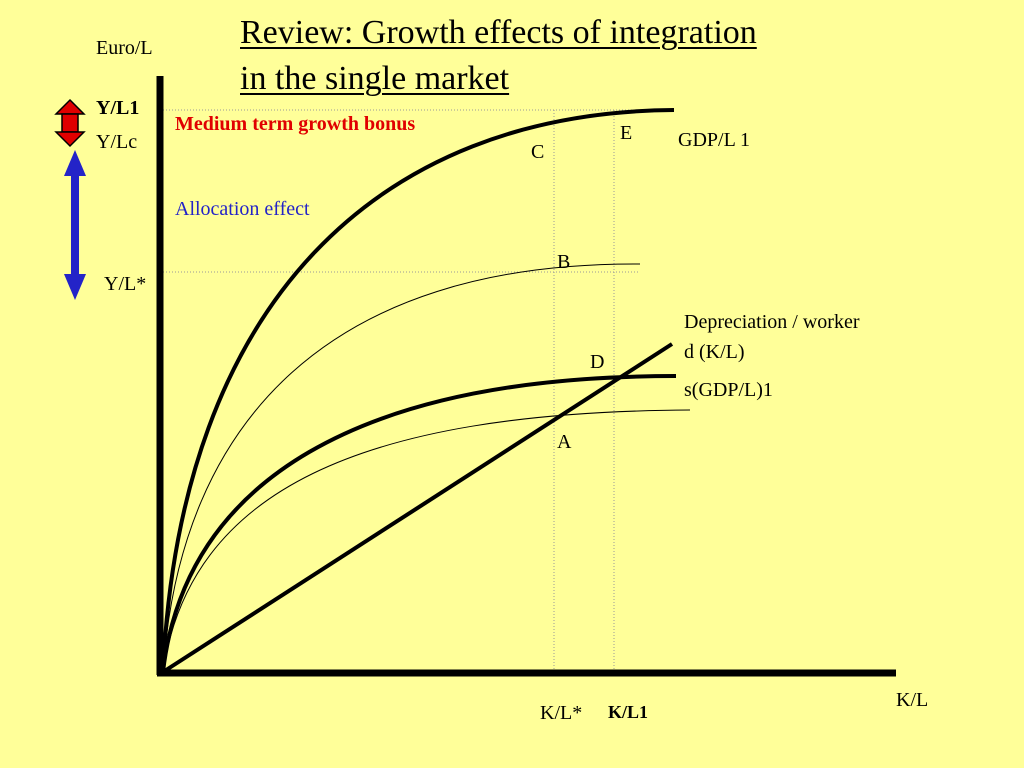 The width and height of the screenshot is (1024, 768). Describe the element at coordinates (375, 78) in the screenshot. I see `title-line-2: in the single market` at that location.